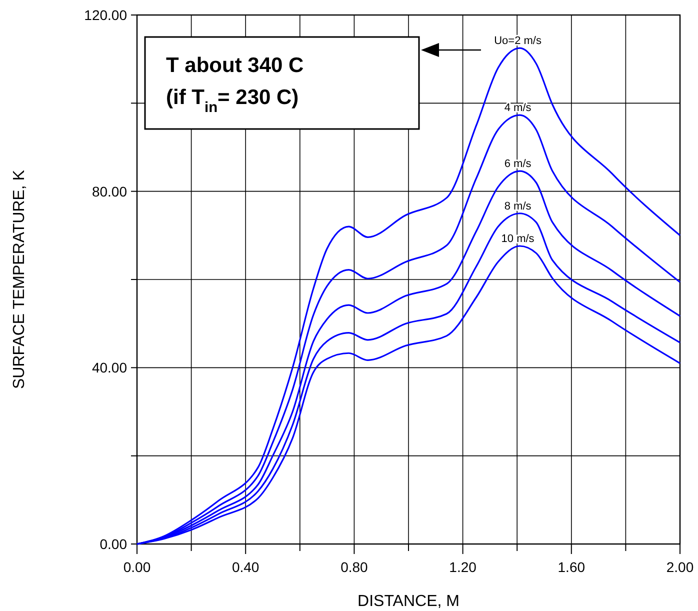 This screenshot has width=698, height=611. Describe the element at coordinates (114, 544) in the screenshot. I see `y-tick-label: 0.00` at that location.